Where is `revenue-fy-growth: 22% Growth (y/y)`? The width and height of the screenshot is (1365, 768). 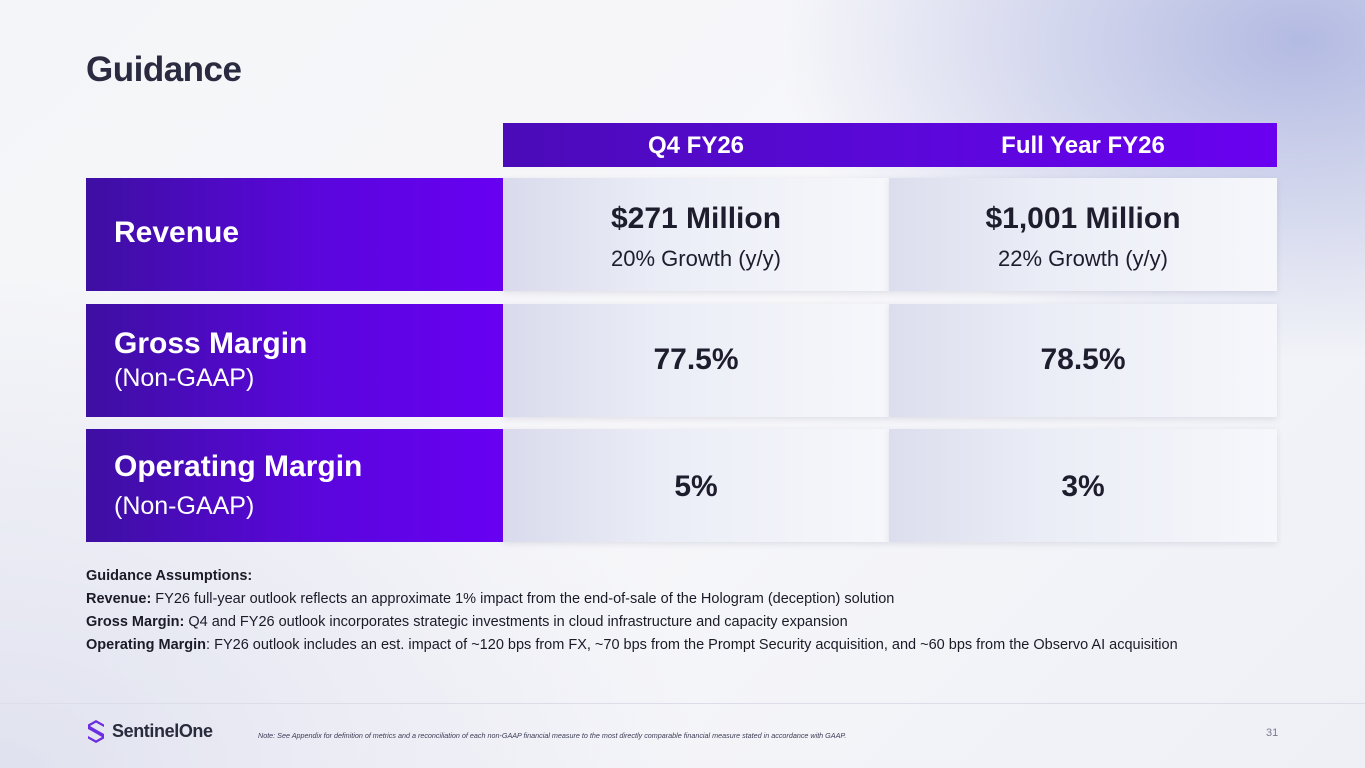 revenue-fy-growth: 22% Growth (y/y) is located at coordinates (1083, 258).